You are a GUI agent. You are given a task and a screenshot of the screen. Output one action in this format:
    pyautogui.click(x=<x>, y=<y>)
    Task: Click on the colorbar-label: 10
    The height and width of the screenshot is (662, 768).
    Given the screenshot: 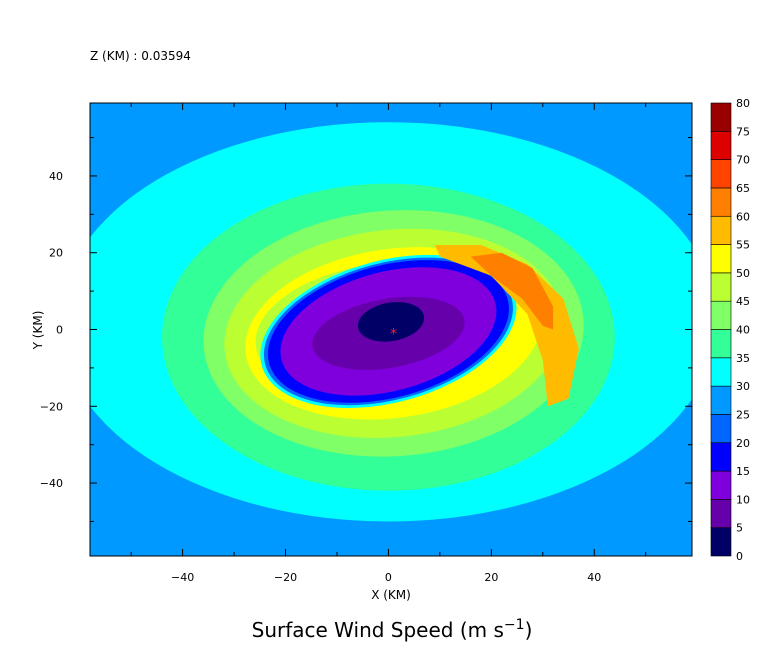 What is the action you would take?
    pyautogui.click(x=743, y=499)
    